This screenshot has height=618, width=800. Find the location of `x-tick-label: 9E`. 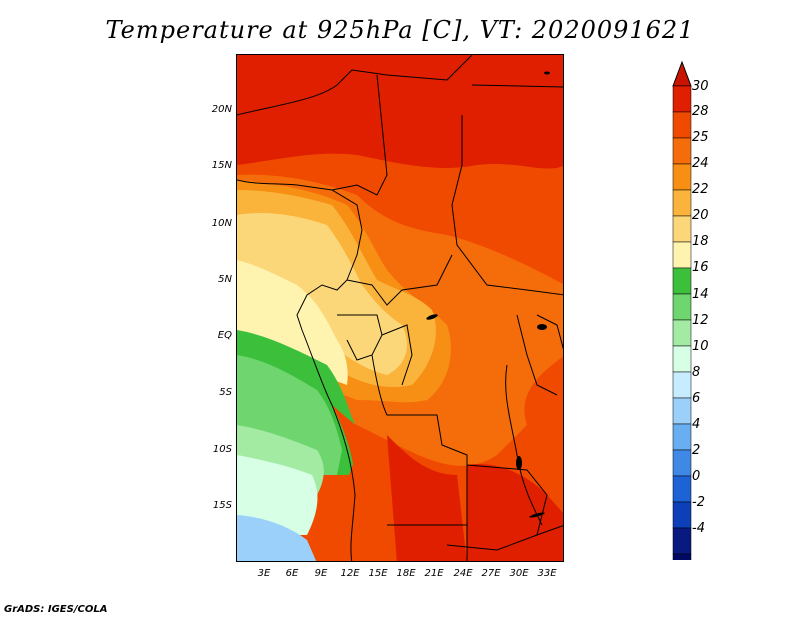

x-tick-label: 9E is located at coordinates (321, 573).